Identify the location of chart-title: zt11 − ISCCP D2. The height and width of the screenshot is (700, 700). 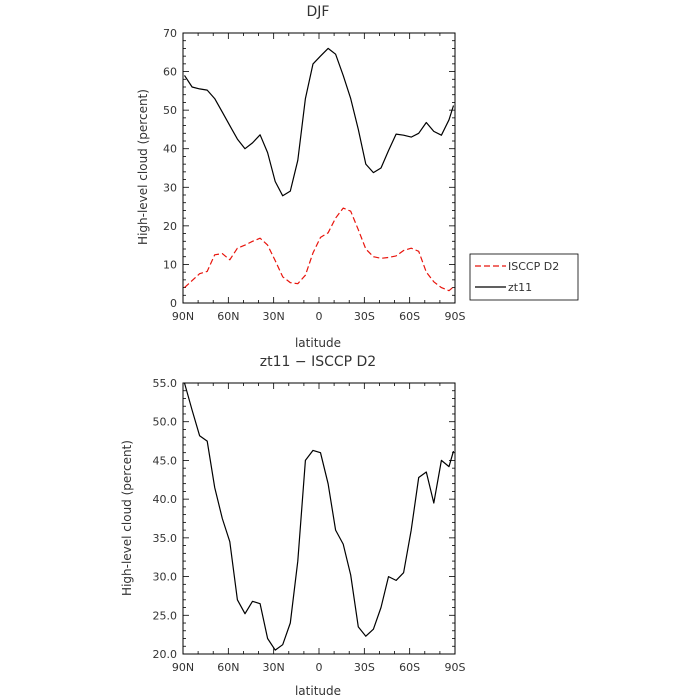
(318, 362).